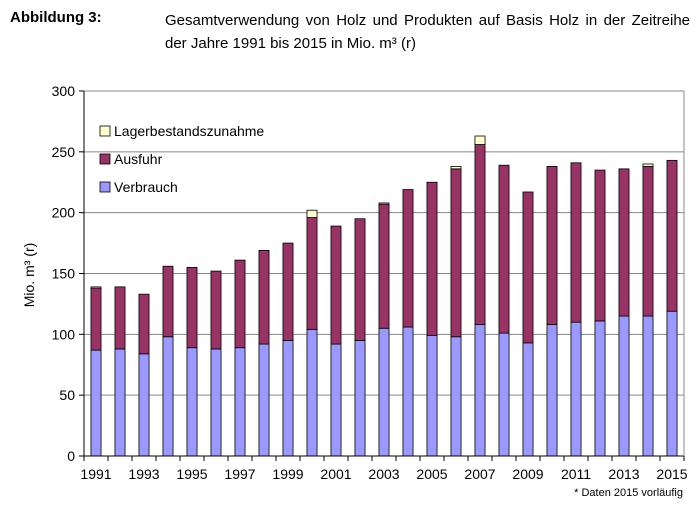 This screenshot has width=700, height=508. Describe the element at coordinates (504, 249) in the screenshot. I see `bar-segment-ausfuhr-2008` at that location.